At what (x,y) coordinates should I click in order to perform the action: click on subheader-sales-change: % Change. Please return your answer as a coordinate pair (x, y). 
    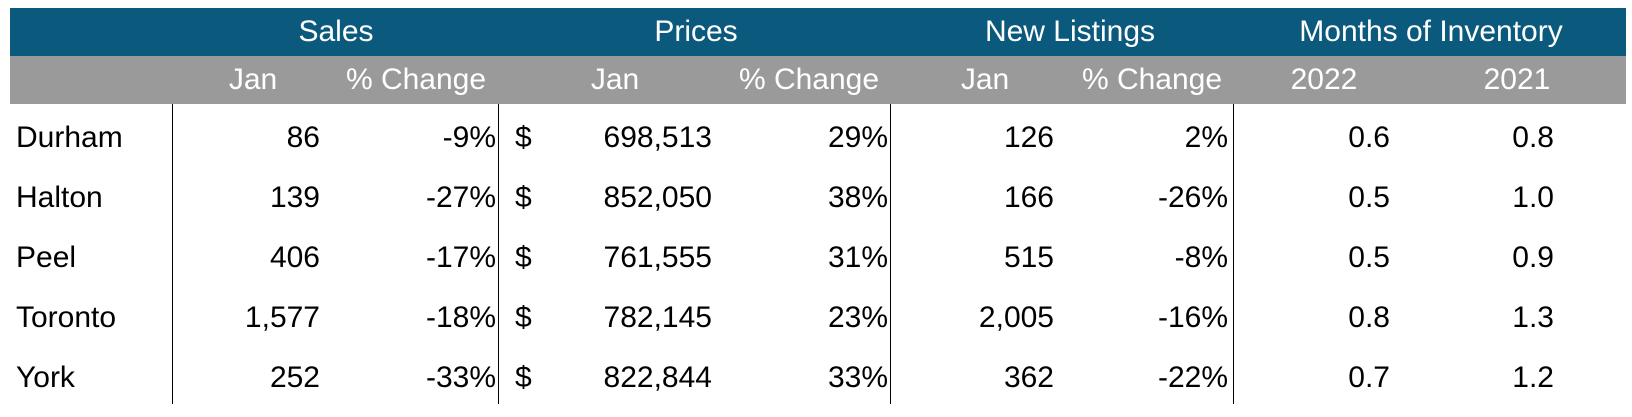
    Looking at the image, I should click on (416, 79).